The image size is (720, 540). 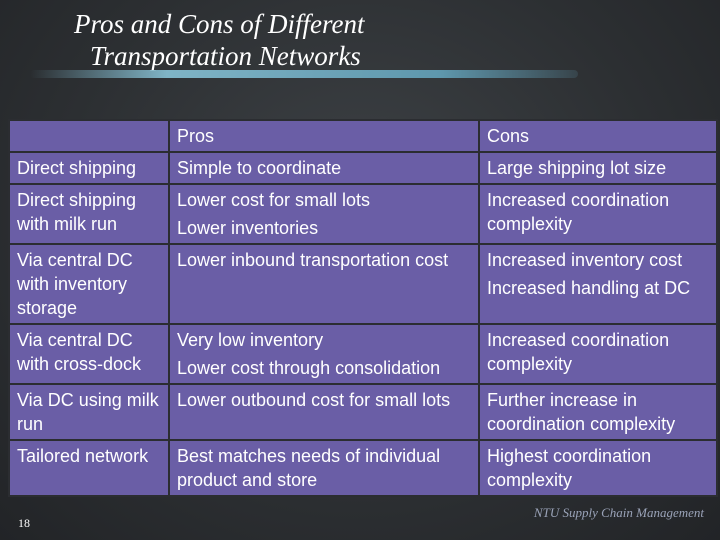 What do you see at coordinates (577, 168) in the screenshot?
I see `cons-line: Large shipping lot size` at bounding box center [577, 168].